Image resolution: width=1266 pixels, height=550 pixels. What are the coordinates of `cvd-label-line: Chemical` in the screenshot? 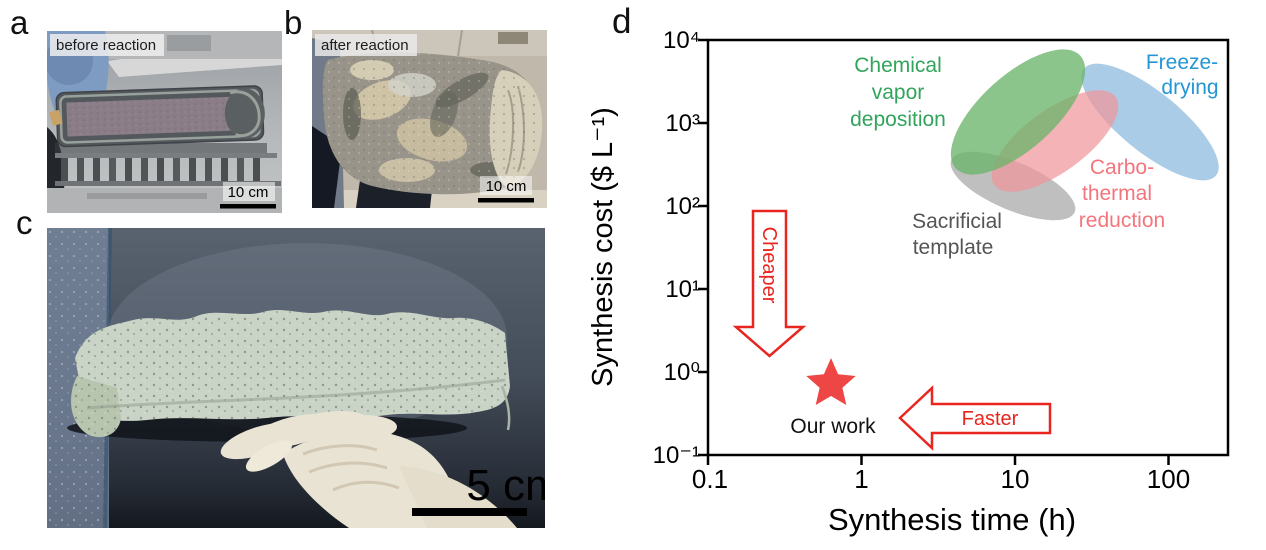 It's located at (898, 65).